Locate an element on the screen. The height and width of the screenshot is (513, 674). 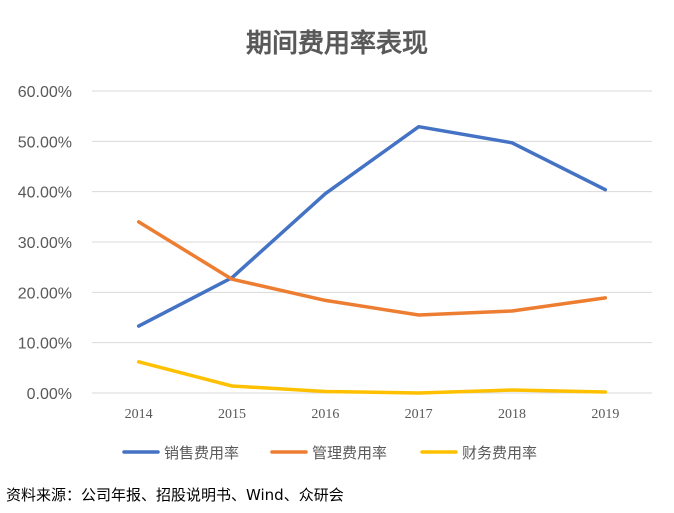
y-tick-label: 30.00% is located at coordinates (45, 243).